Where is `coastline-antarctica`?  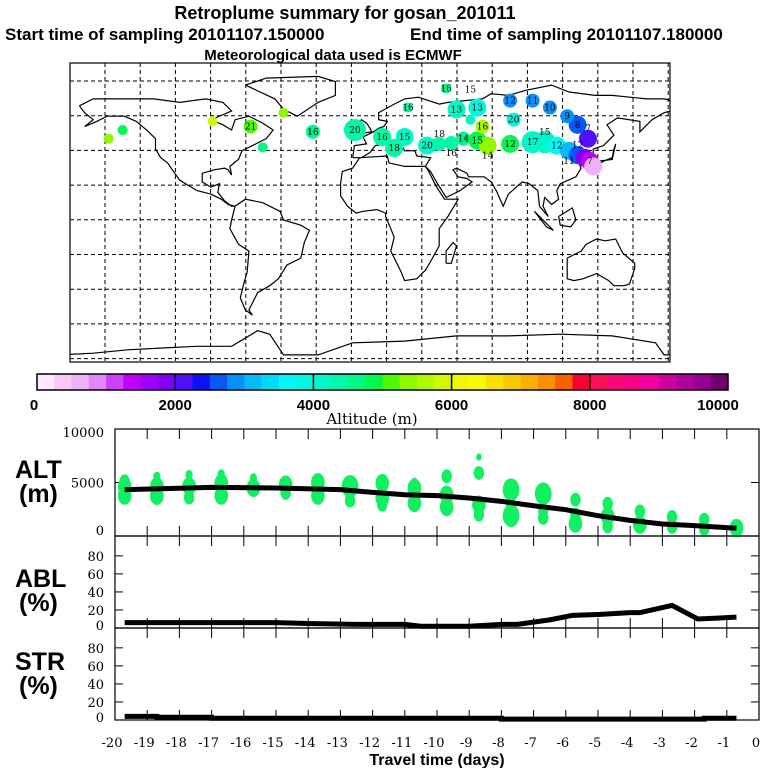
coastline-antarctica is located at coordinates (370, 343).